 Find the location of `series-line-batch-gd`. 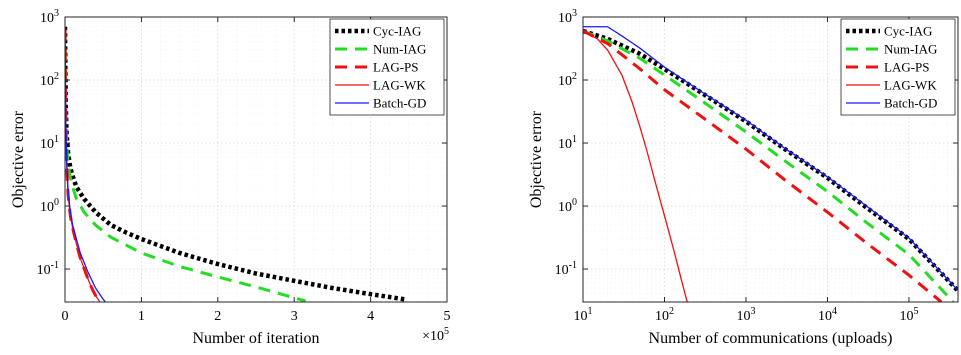

series-line-batch-gd is located at coordinates (85, 164).